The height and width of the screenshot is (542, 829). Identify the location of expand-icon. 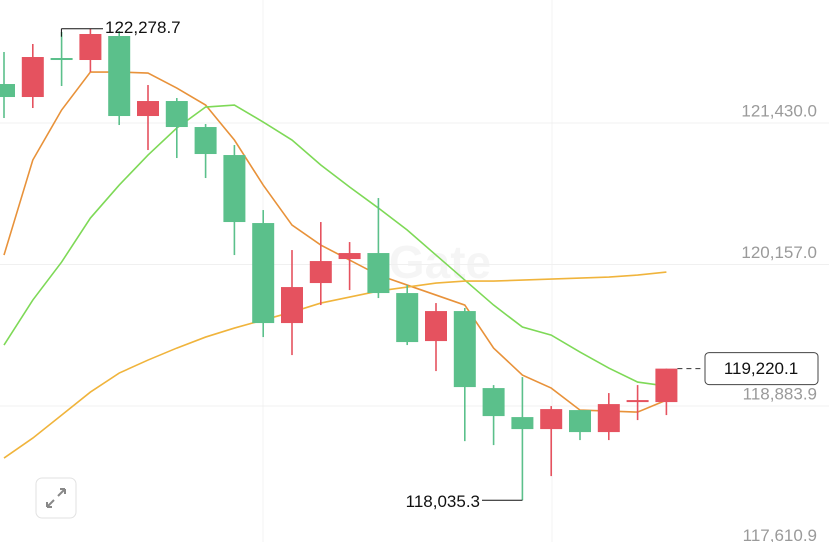
(56, 498).